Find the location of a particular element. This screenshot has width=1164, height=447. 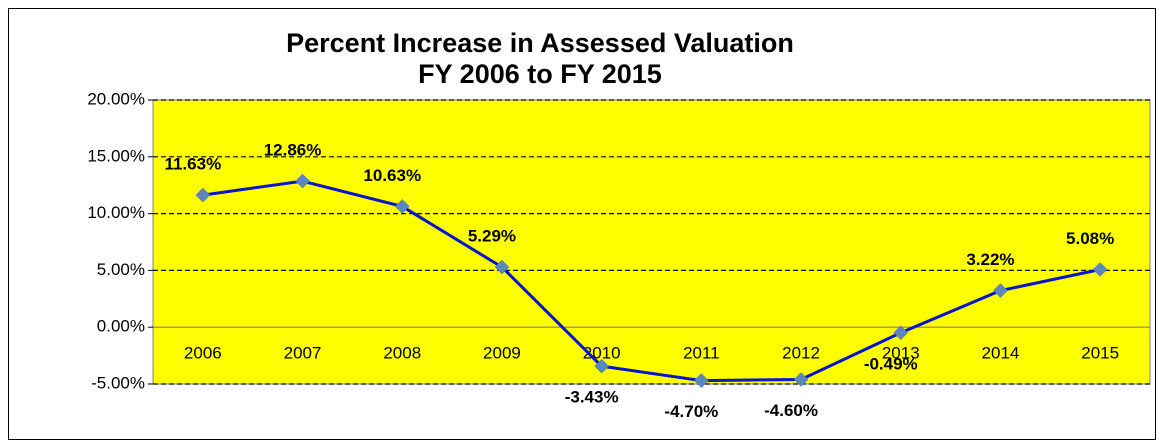

data-label: 3.22% is located at coordinates (990, 259).